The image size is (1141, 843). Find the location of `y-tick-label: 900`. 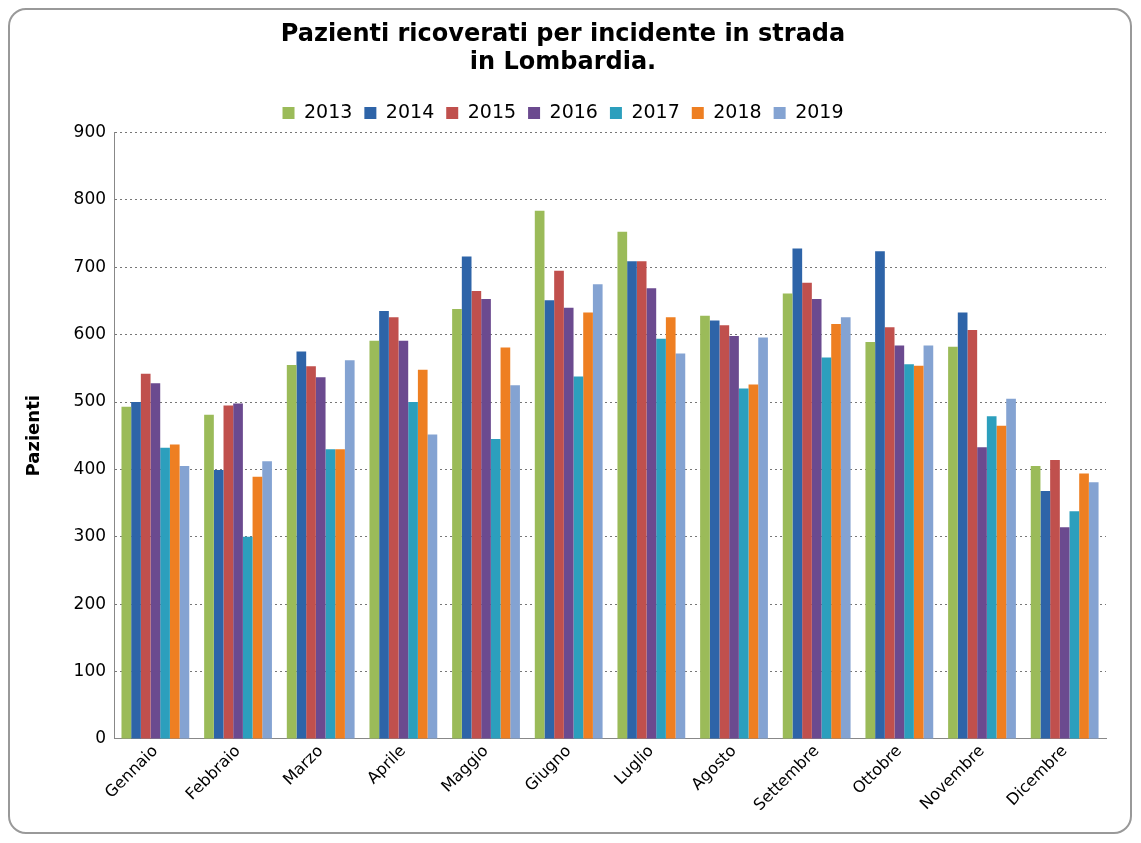

y-tick-label: 900 is located at coordinates (90, 131).